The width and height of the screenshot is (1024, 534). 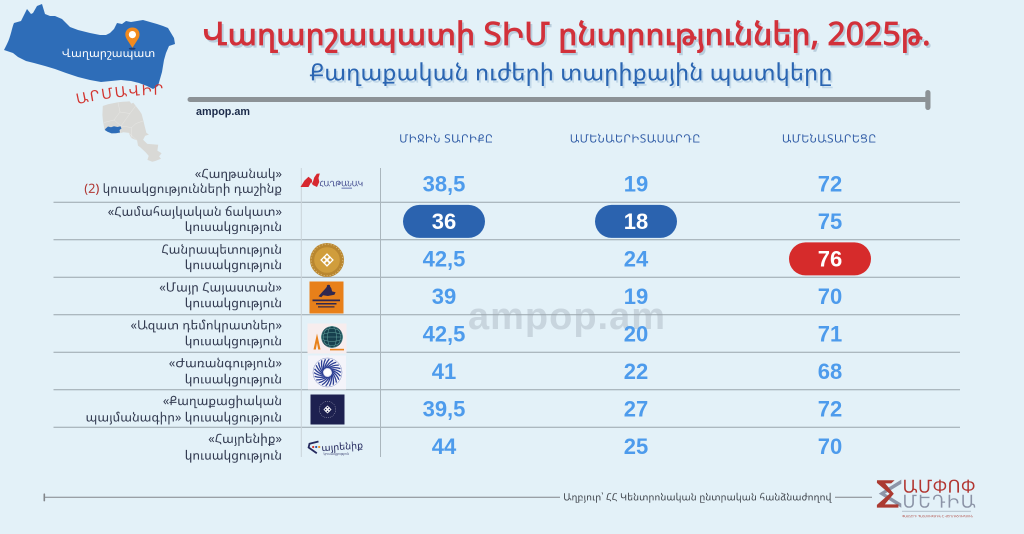 I want to click on svg-text: 39, so click(x=444, y=296).